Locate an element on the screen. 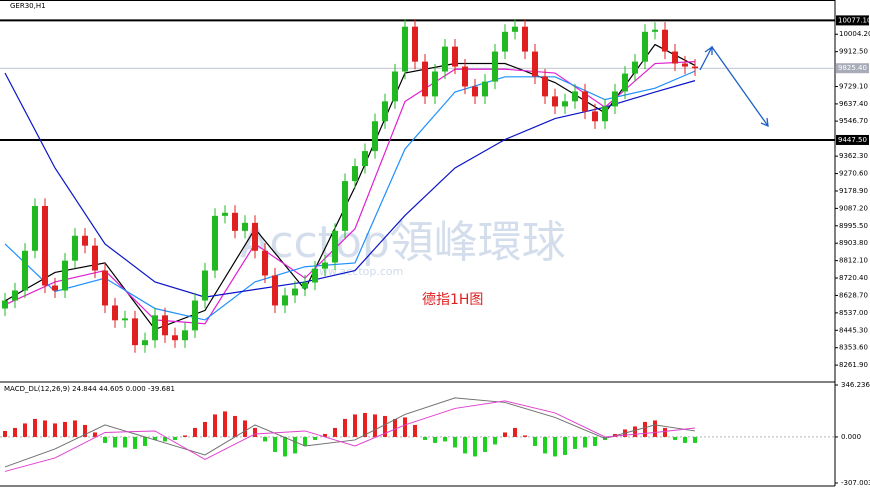  level-label-box is located at coordinates (852, 20).